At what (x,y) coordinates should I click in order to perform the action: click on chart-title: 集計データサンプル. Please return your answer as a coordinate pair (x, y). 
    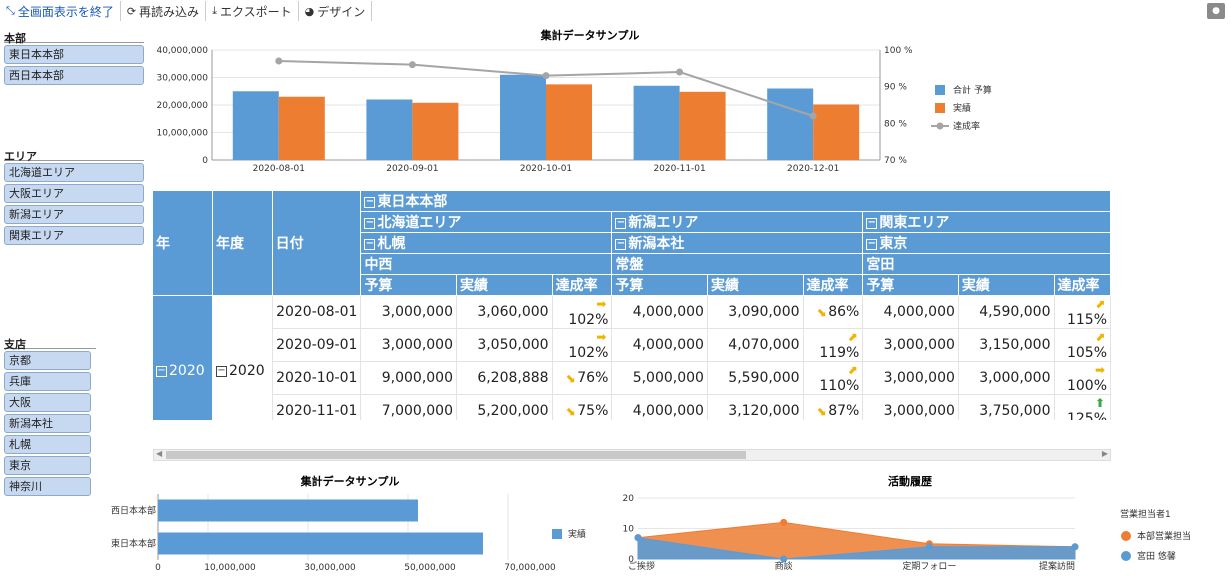
    Looking at the image, I should click on (590, 35).